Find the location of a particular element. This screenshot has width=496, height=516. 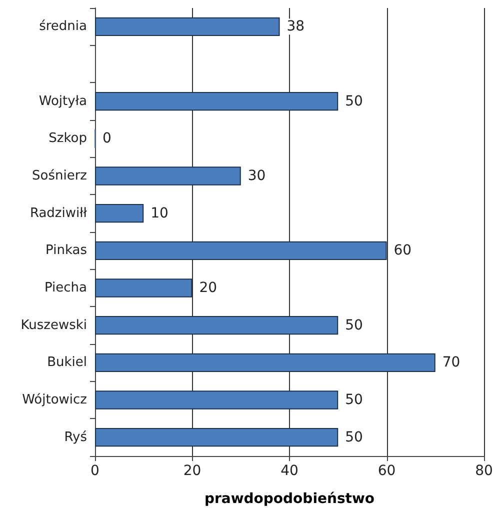

data-label: 38 is located at coordinates (295, 26).